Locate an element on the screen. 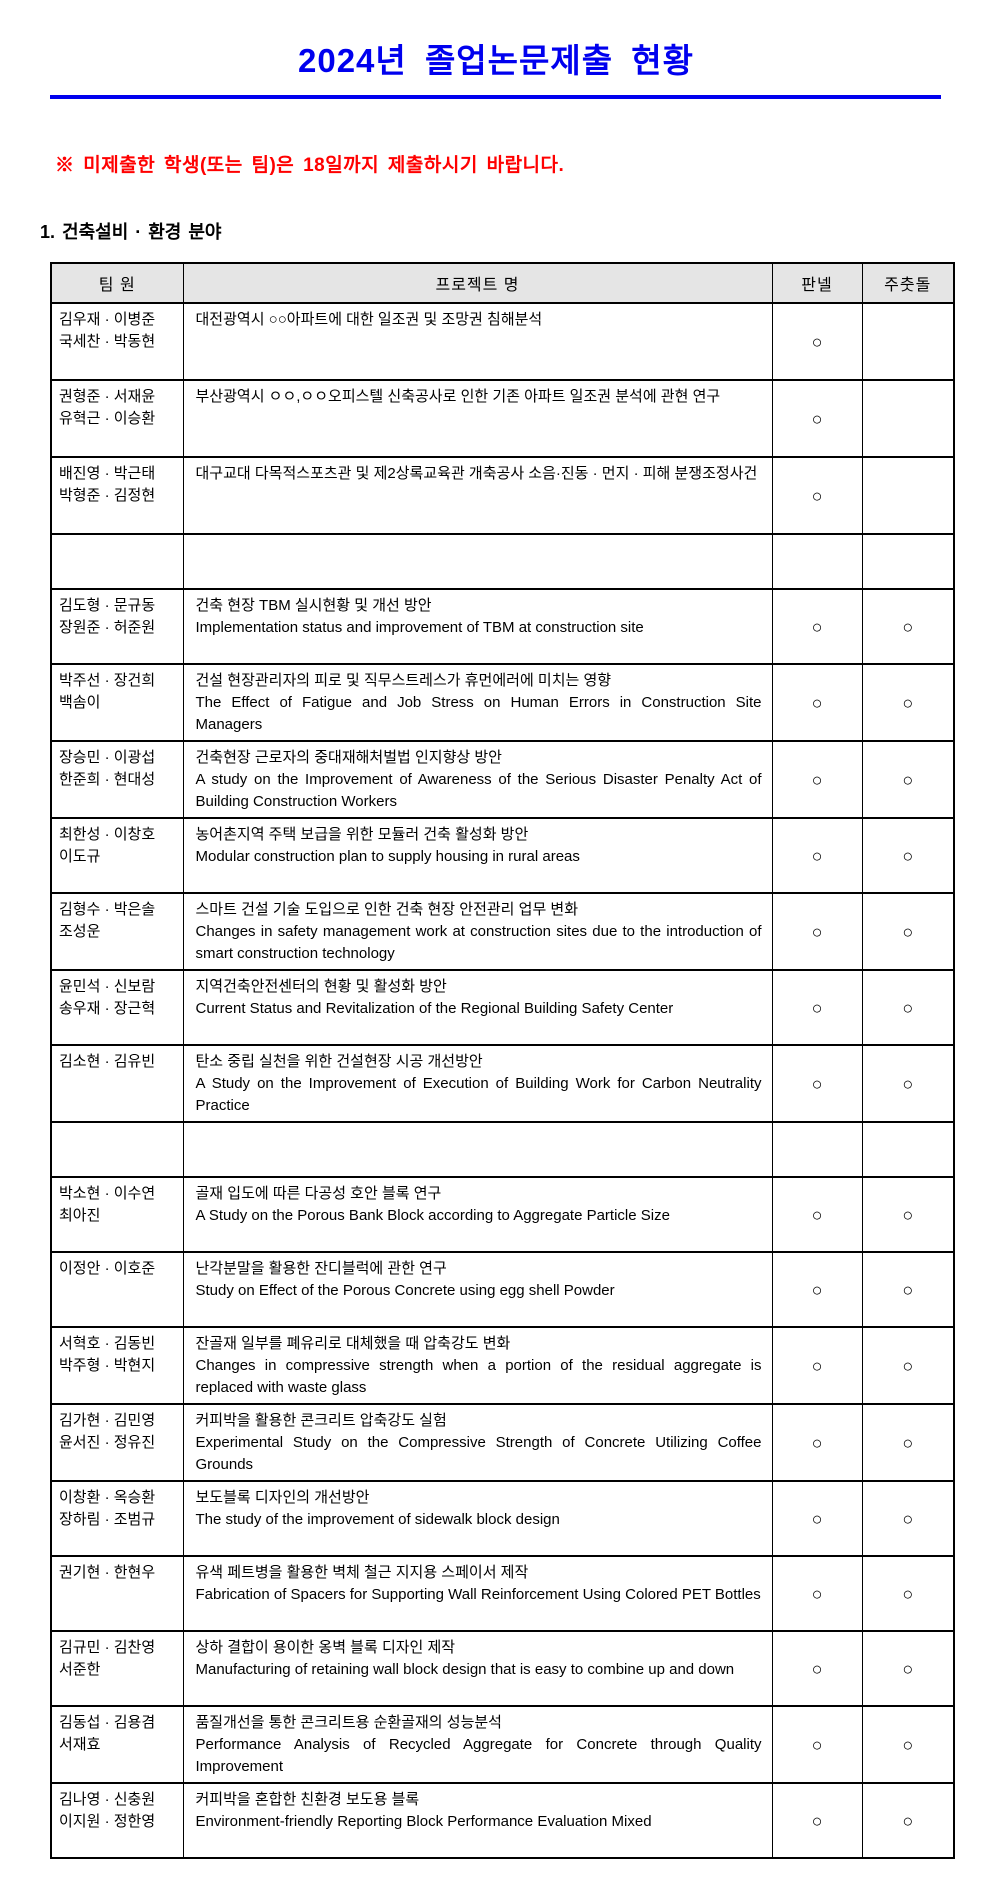 Image resolution: width=992 pixels, height=1890 pixels. team-names: 박주선 · 장건희 is located at coordinates (107, 680).